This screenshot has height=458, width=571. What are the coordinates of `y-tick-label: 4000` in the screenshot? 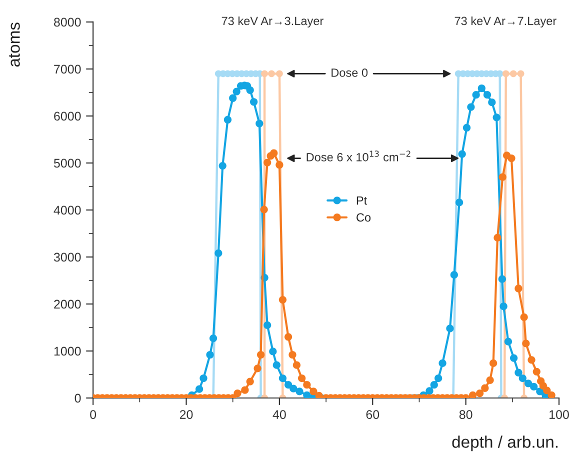 It's located at (67, 210).